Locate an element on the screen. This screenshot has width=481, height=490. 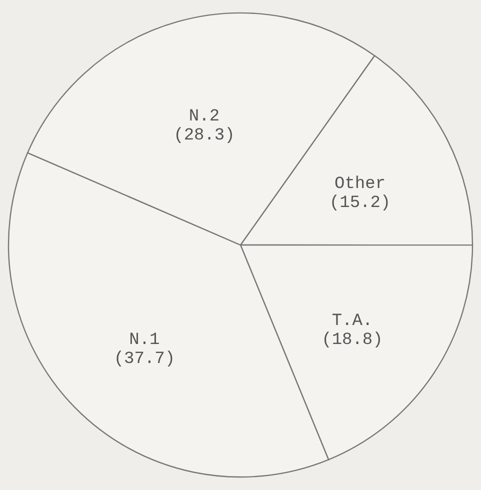
data-label: (18.8) is located at coordinates (352, 340).